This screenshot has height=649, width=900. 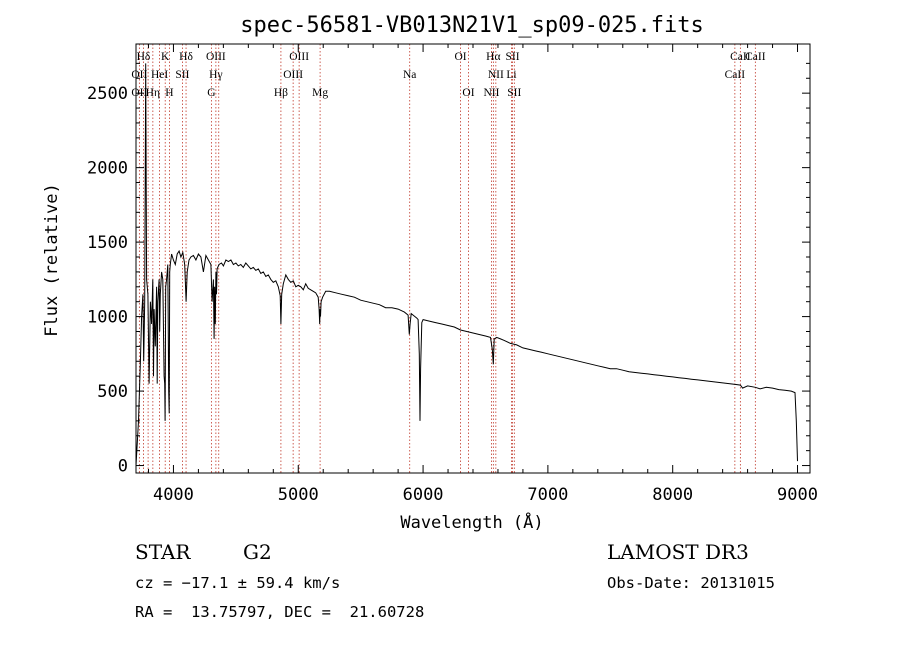 What do you see at coordinates (107, 94) in the screenshot?
I see `y-tick-label: 2500` at bounding box center [107, 94].